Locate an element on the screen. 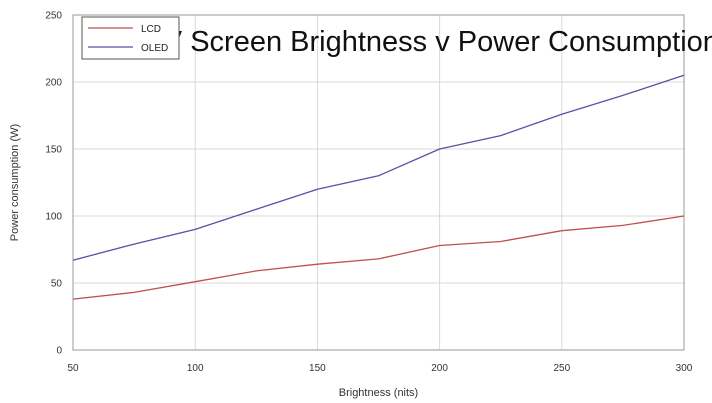  x-tick-label: 50 is located at coordinates (73, 368).